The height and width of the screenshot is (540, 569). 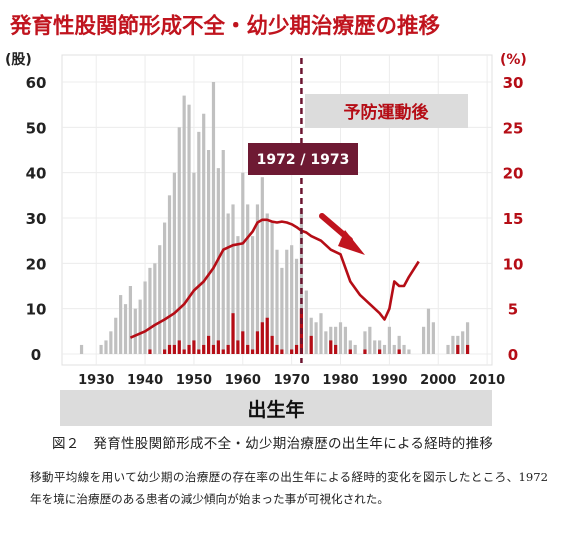 I want to click on x-tick: 1980, so click(x=340, y=380).